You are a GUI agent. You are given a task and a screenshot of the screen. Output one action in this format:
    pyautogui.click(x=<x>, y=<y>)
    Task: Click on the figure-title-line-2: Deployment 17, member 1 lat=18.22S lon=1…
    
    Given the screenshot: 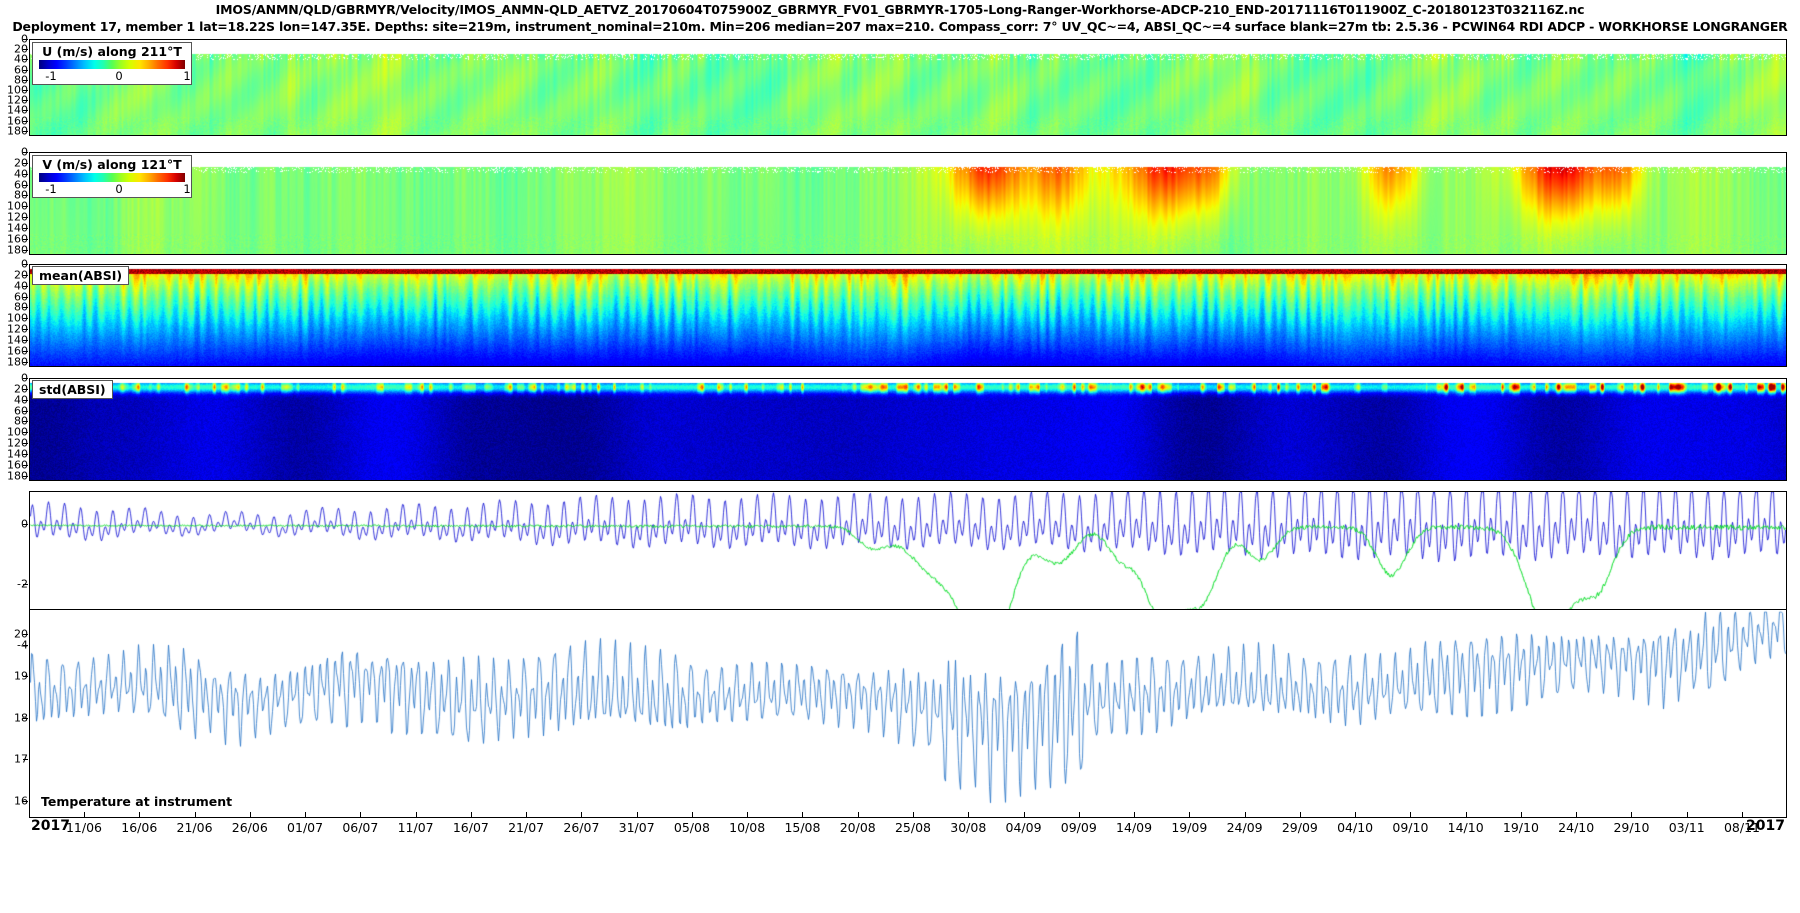 What is the action you would take?
    pyautogui.click(x=900, y=26)
    